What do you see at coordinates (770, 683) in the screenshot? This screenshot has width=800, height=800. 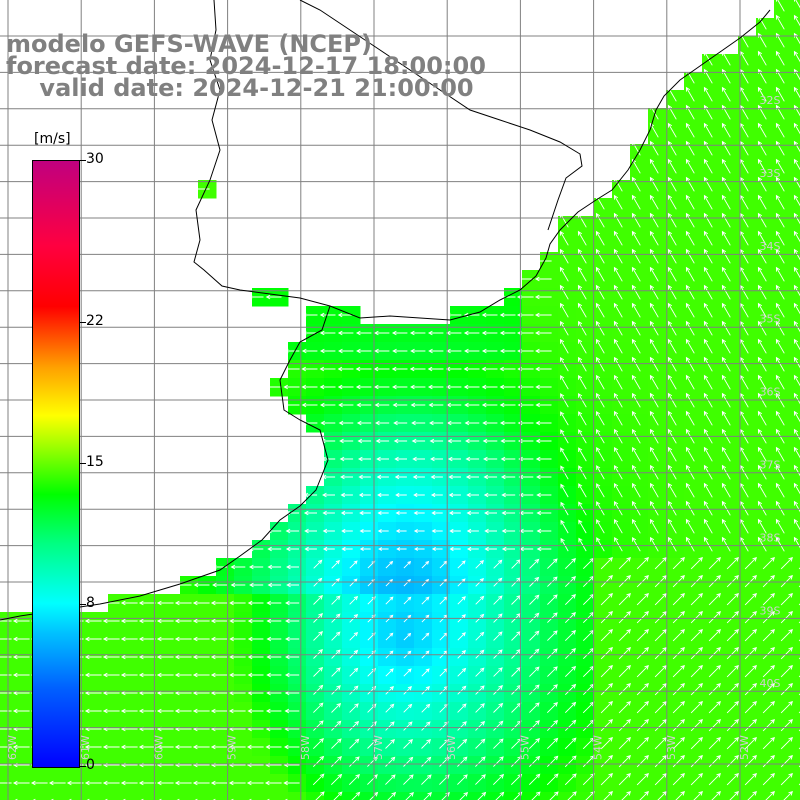 I see `latitude-label: 40S` at bounding box center [770, 683].